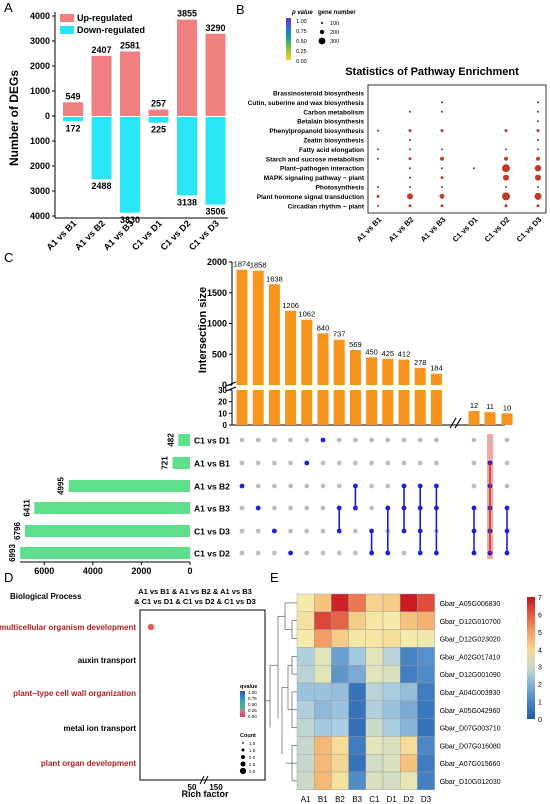 This screenshot has width=550, height=804. Describe the element at coordinates (151, 627) in the screenshot. I see `panel-d-enrichment-dot` at that location.